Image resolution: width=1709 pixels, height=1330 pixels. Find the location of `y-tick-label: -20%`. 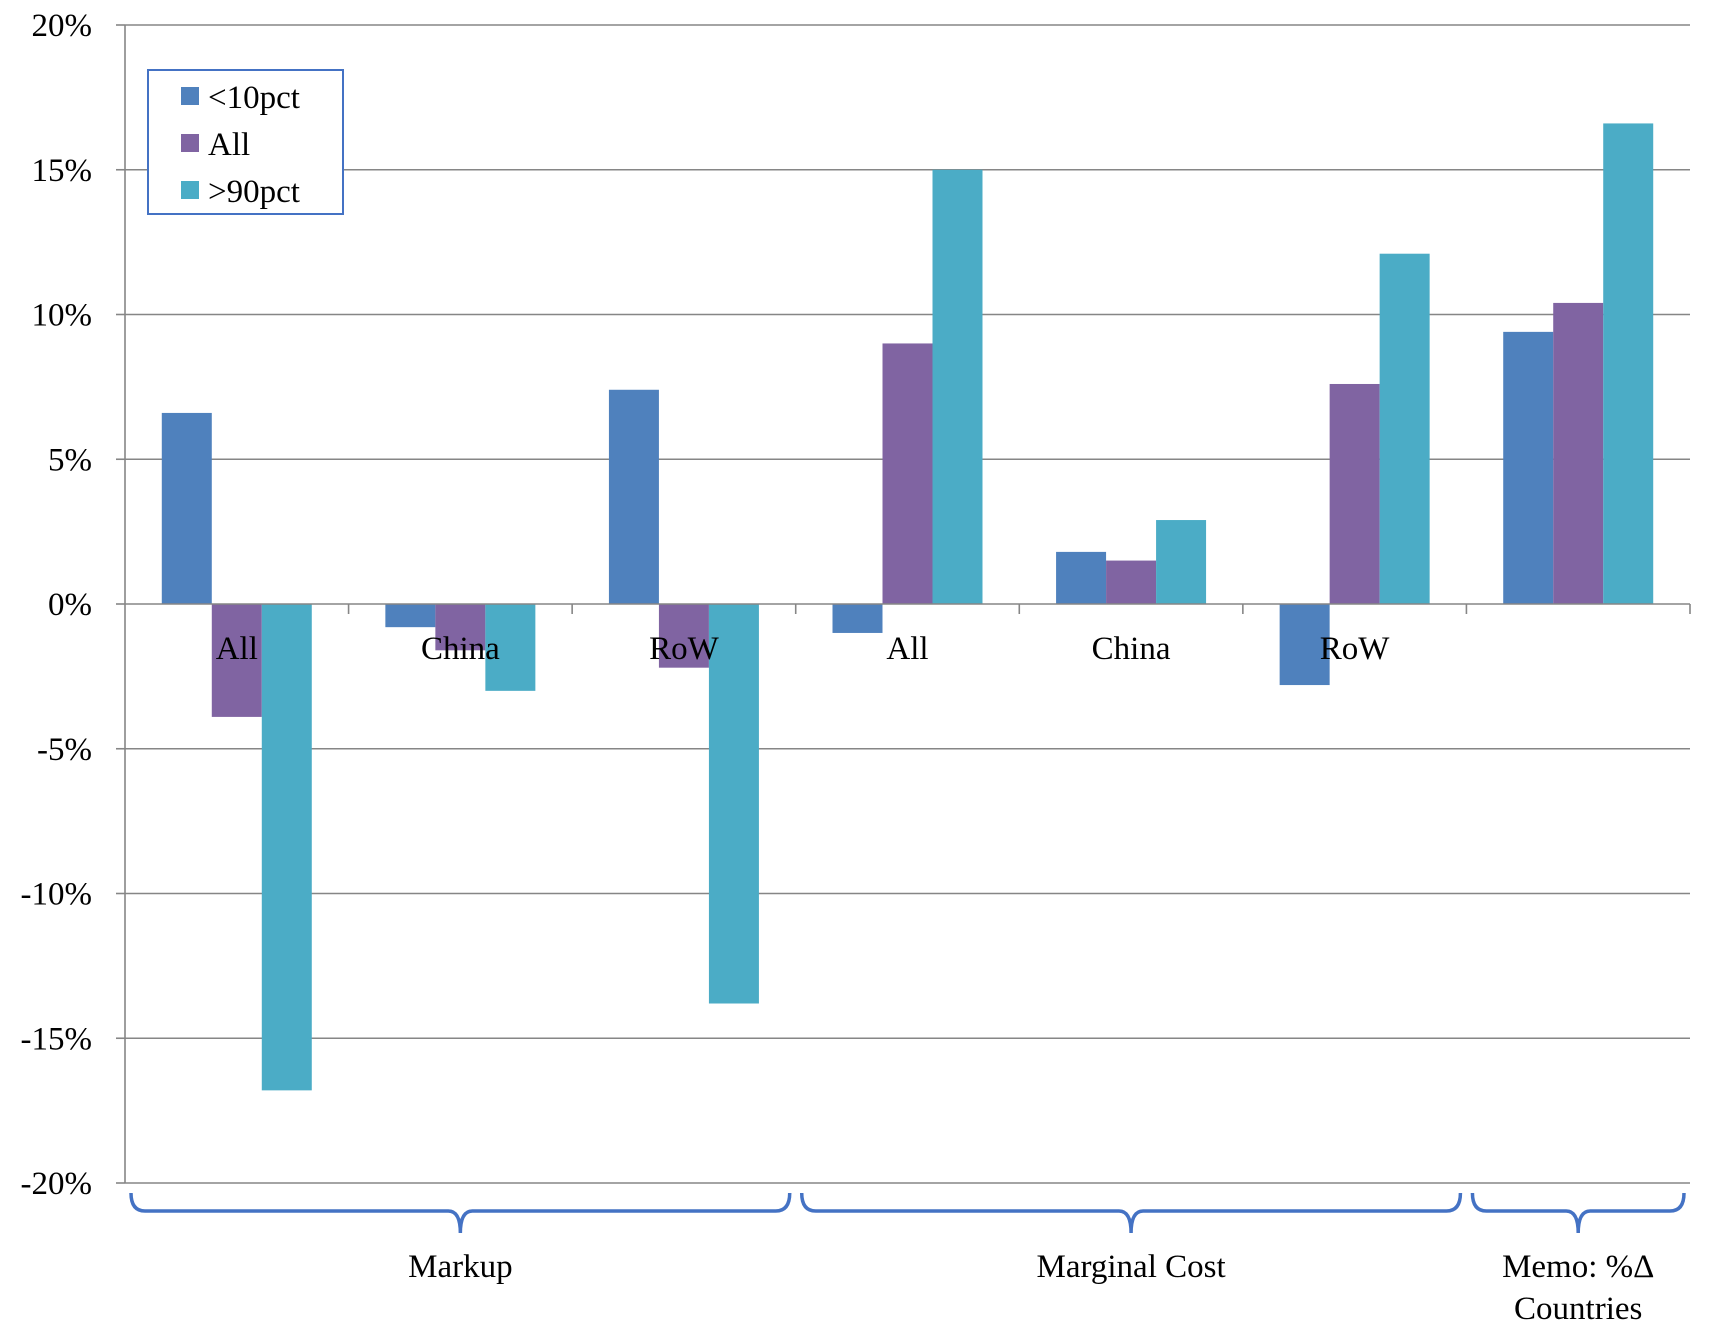

y-tick-label: -20% is located at coordinates (56, 1184).